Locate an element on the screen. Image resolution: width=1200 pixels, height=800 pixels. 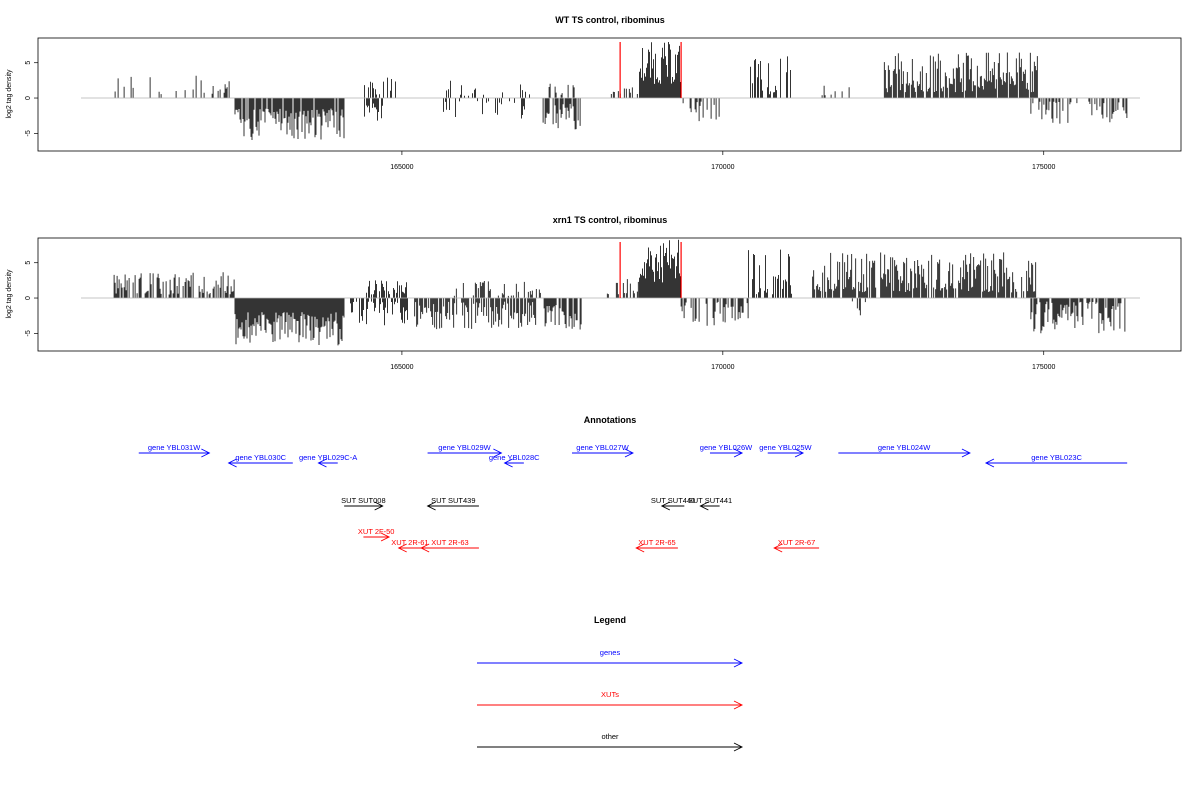
annotation-feature: gene YBL023C is located at coordinates (1056, 460).